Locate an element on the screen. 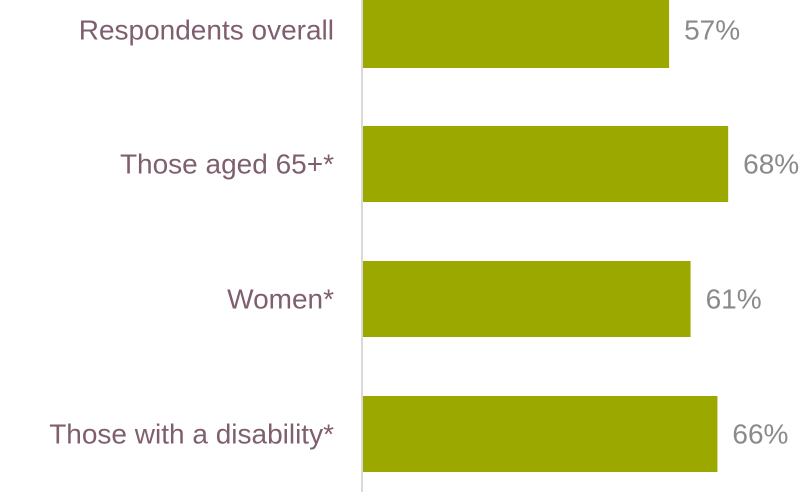  value-label-1: 68% is located at coordinates (771, 164).